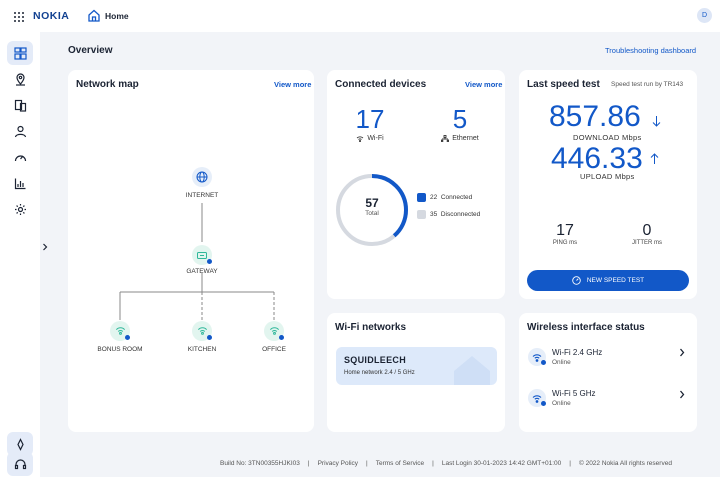  Describe the element at coordinates (379, 373) in the screenshot. I see `wifi-network-subtitle: Home network 2.4 / 5 GHz` at that location.